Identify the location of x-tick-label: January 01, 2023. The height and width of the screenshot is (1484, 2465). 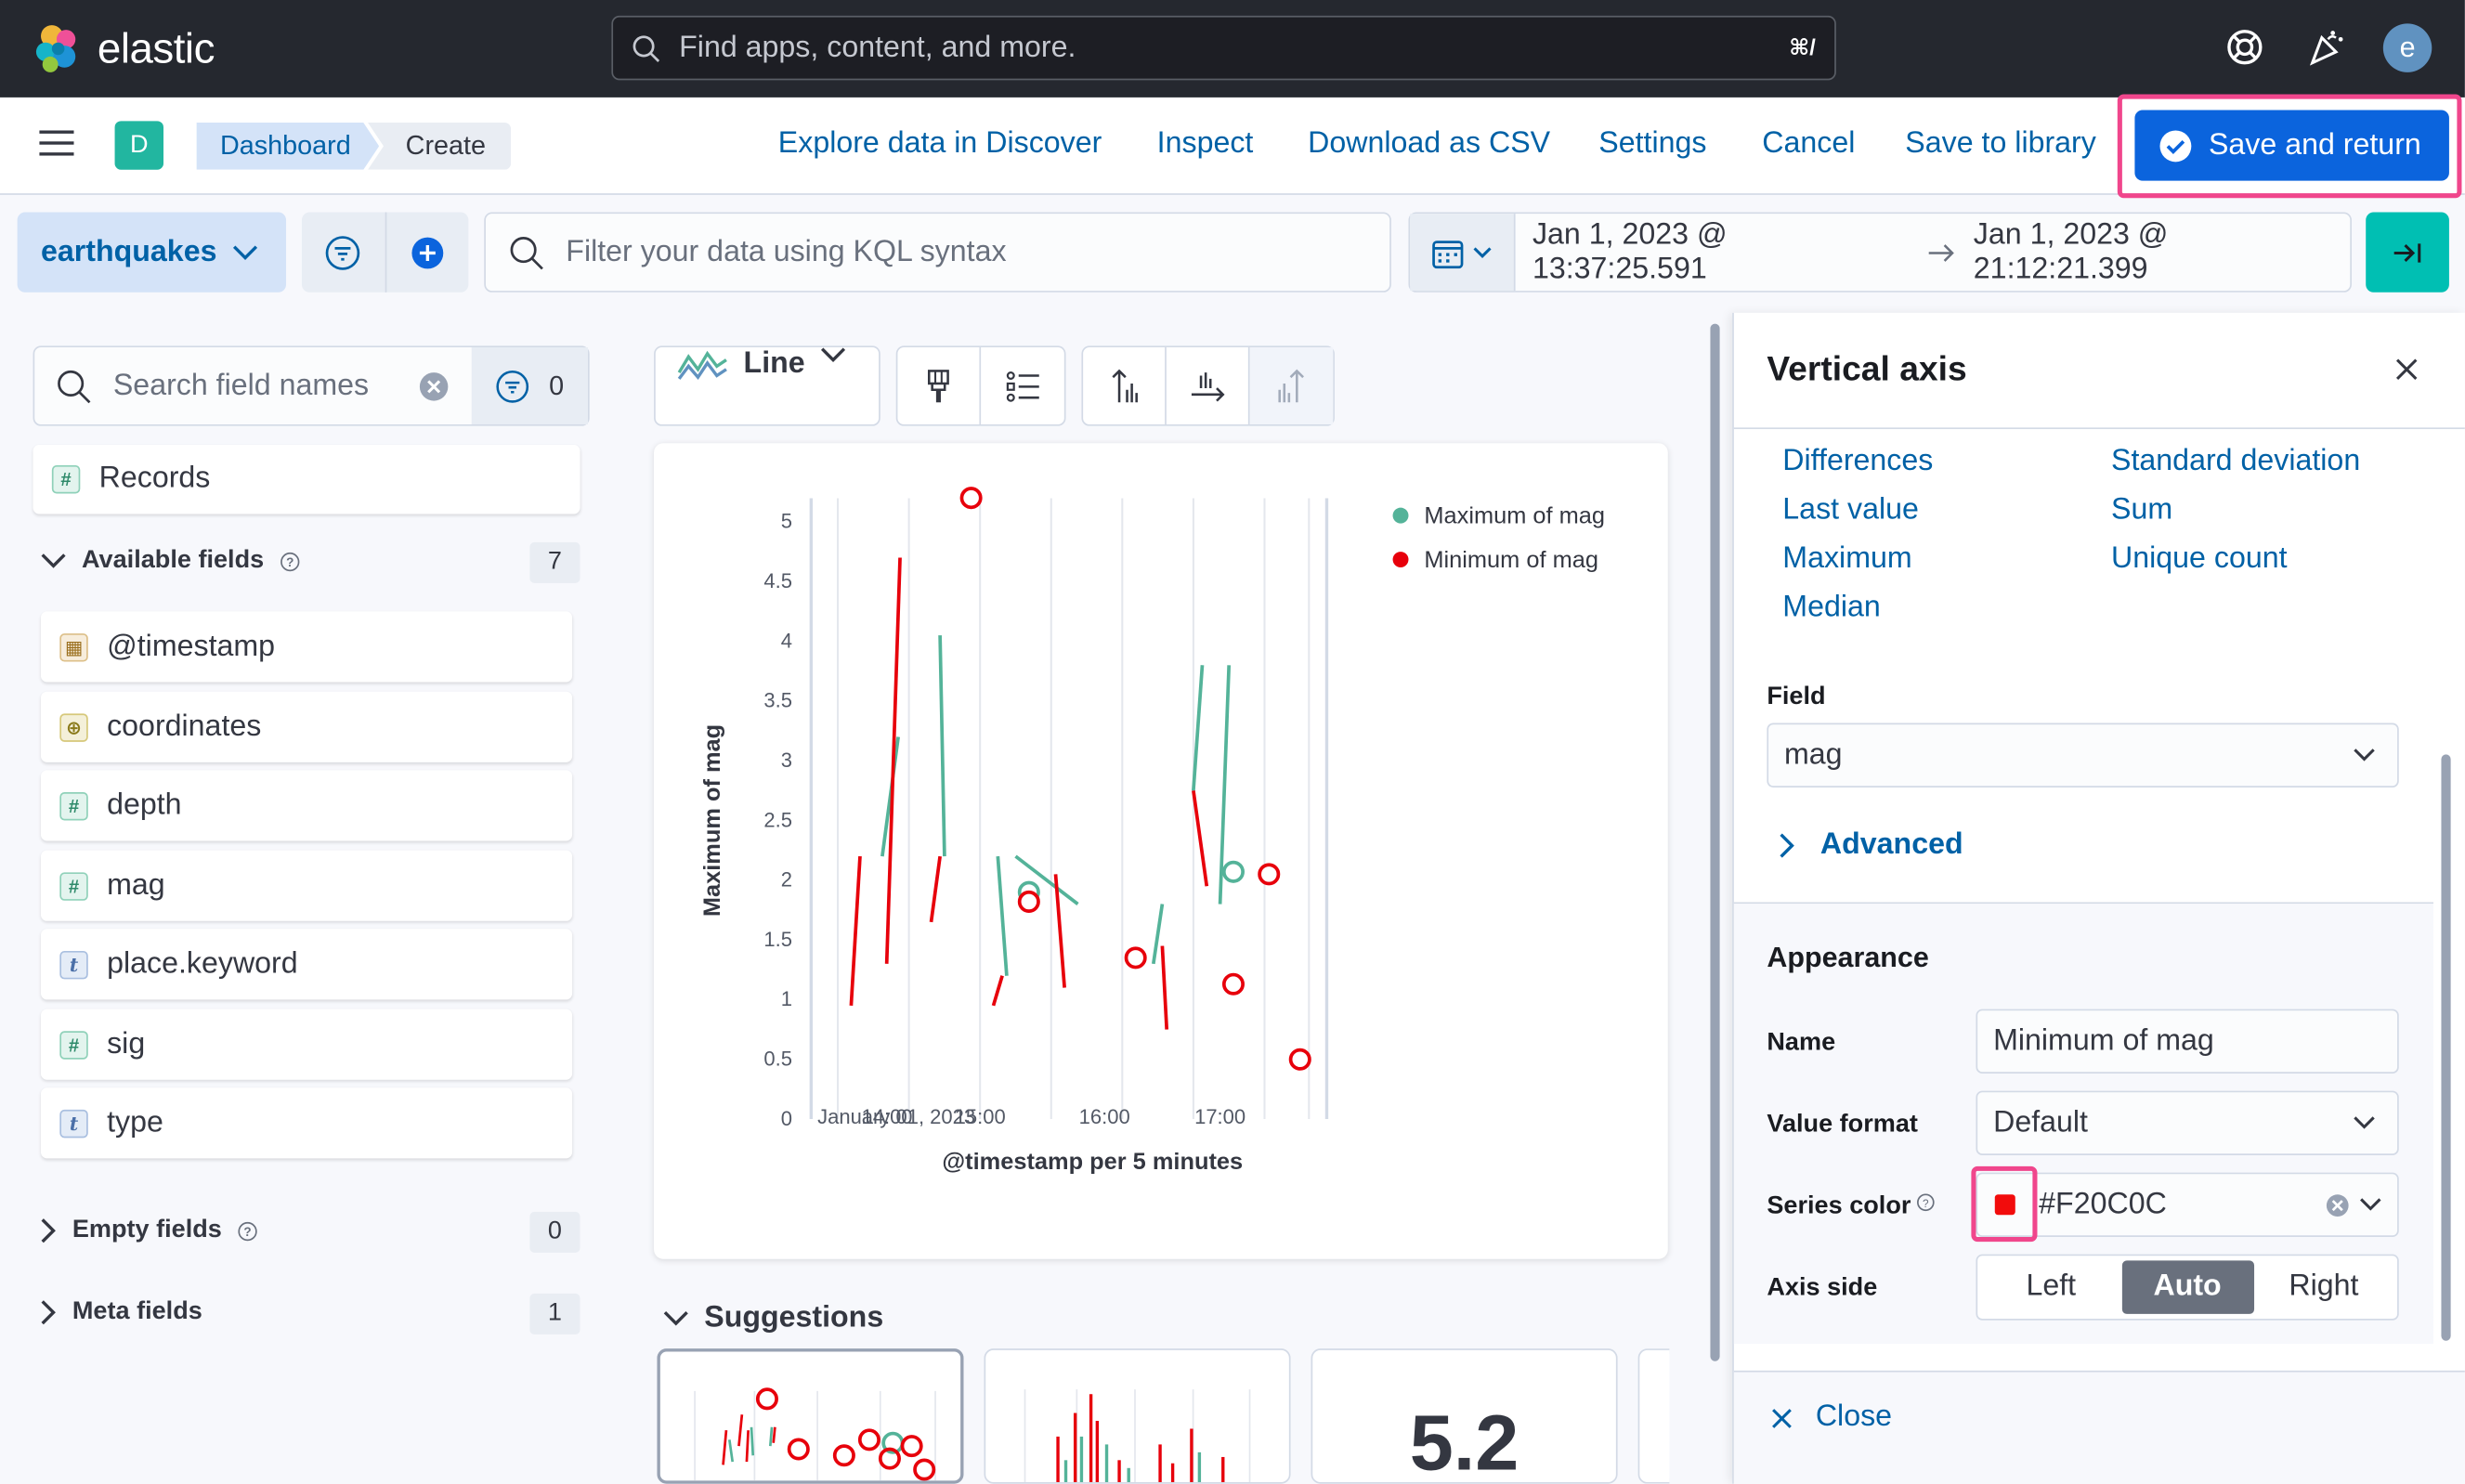
(896, 1116).